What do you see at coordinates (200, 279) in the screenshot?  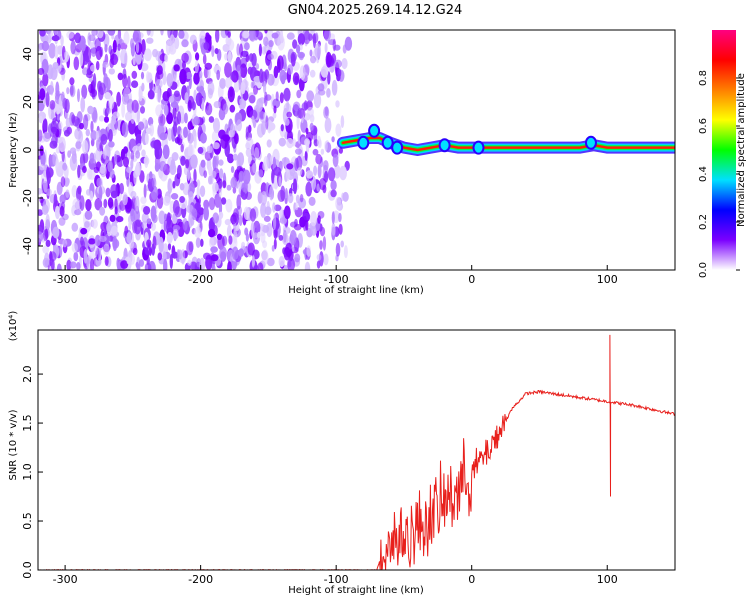 I see `x-tick-label: -200` at bounding box center [200, 279].